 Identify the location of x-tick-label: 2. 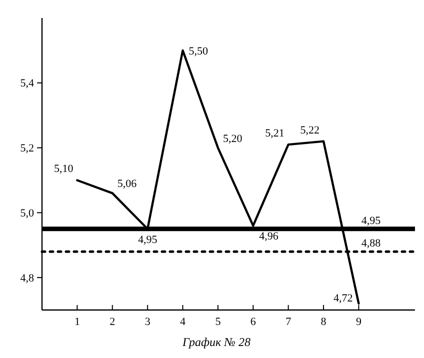
(113, 322).